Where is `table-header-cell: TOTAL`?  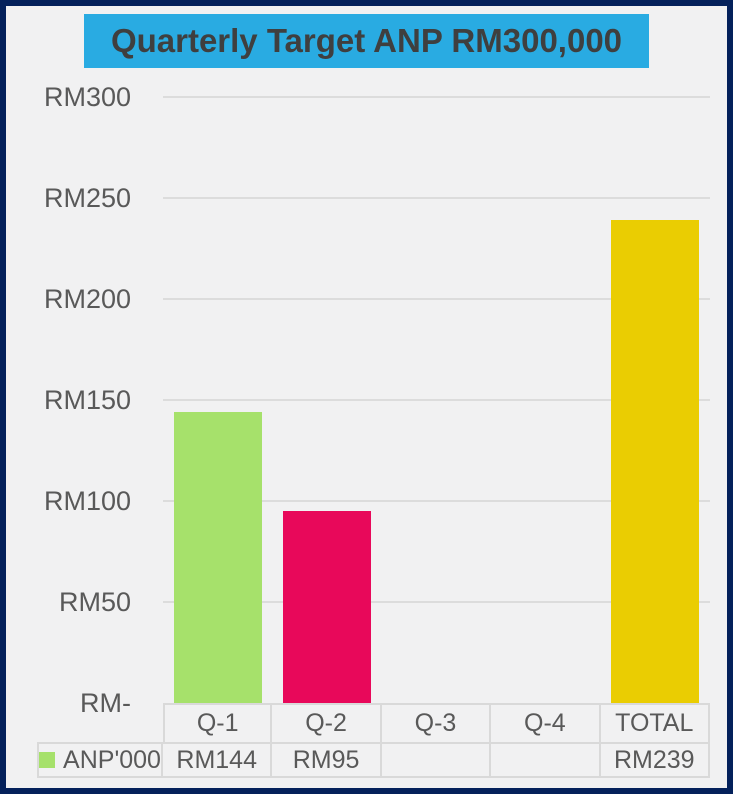 table-header-cell: TOTAL is located at coordinates (654, 723).